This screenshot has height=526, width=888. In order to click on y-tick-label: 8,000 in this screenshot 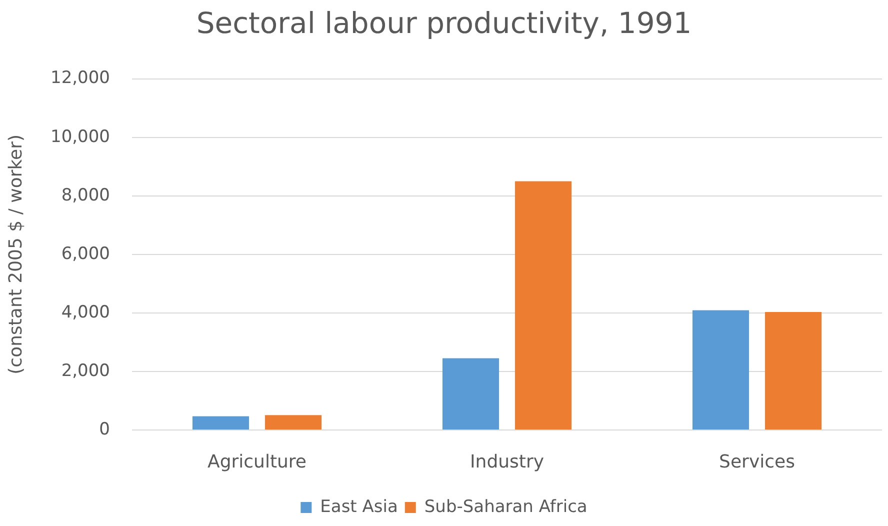, I will do `click(85, 195)`.